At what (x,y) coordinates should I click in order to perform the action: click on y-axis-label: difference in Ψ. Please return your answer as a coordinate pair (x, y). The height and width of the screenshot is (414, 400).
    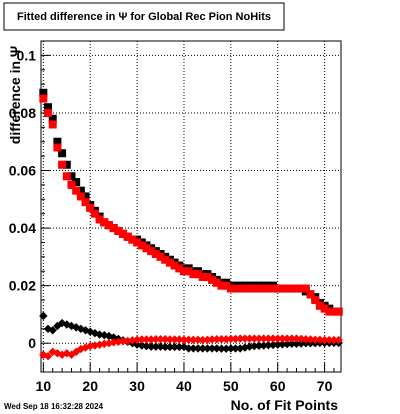
    Looking at the image, I should click on (15, 95).